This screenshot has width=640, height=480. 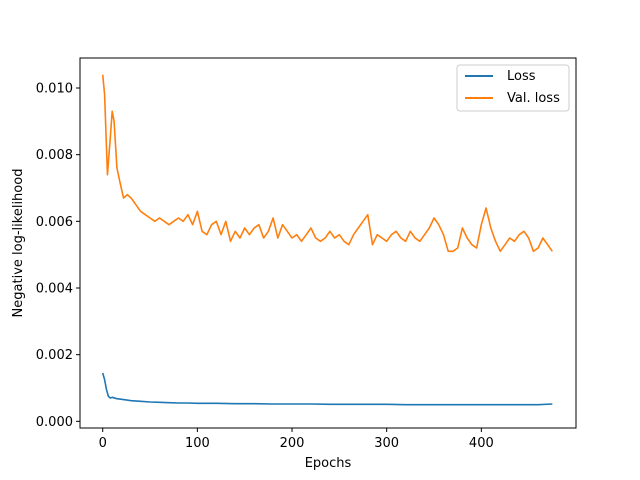 What do you see at coordinates (521, 76) in the screenshot?
I see `legend-label-loss: Loss` at bounding box center [521, 76].